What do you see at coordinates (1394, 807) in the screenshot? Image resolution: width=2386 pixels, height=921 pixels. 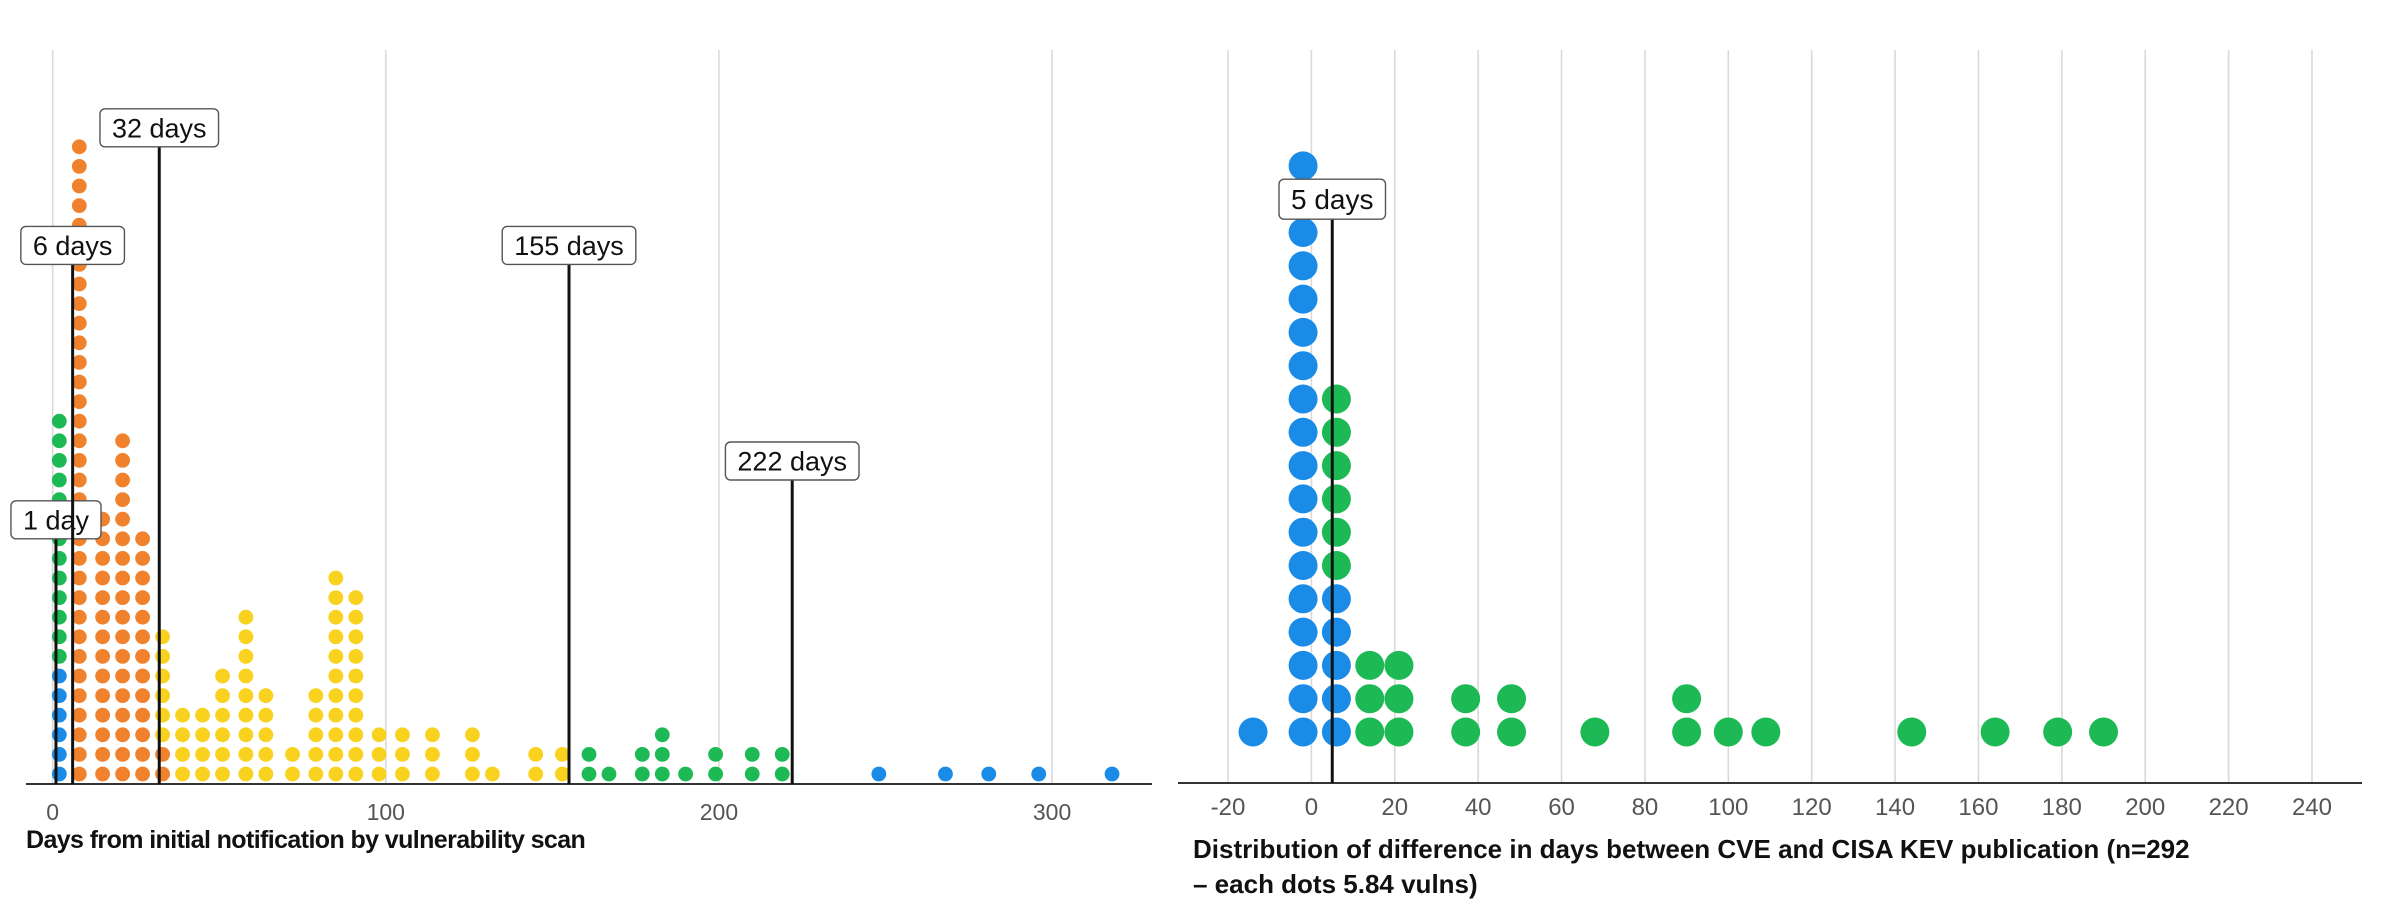 I see `right-tick-label: 20` at bounding box center [1394, 807].